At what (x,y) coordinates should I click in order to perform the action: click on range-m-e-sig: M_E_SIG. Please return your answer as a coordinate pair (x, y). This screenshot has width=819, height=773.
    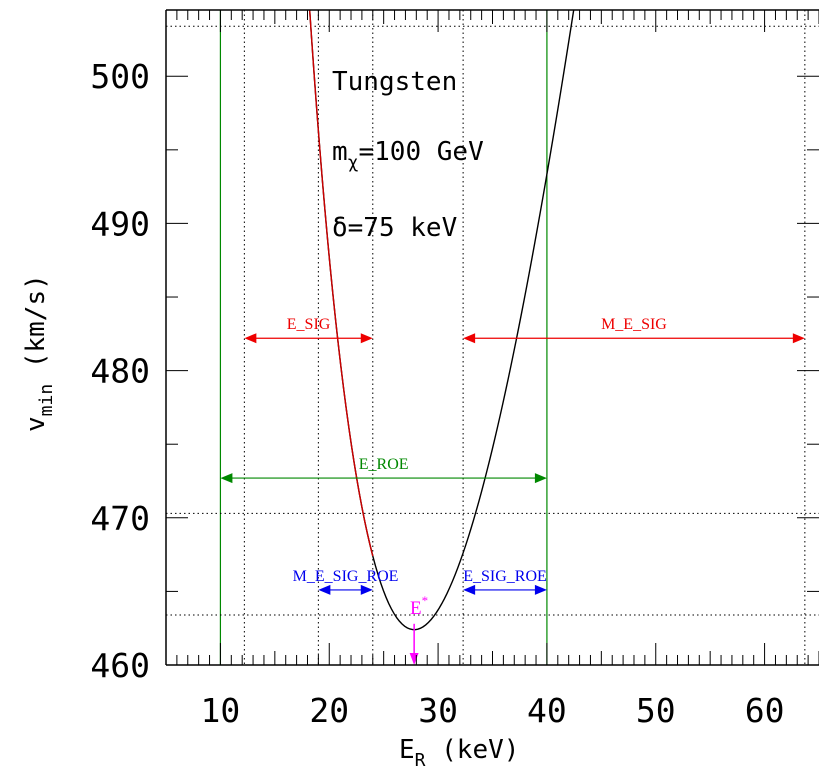
    Looking at the image, I should click on (634, 330).